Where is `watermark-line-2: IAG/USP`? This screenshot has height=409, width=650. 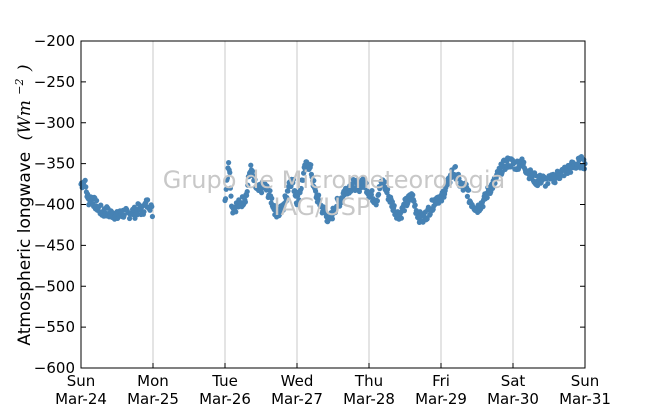 watermark-line-2: IAG/USP is located at coordinates (321, 207).